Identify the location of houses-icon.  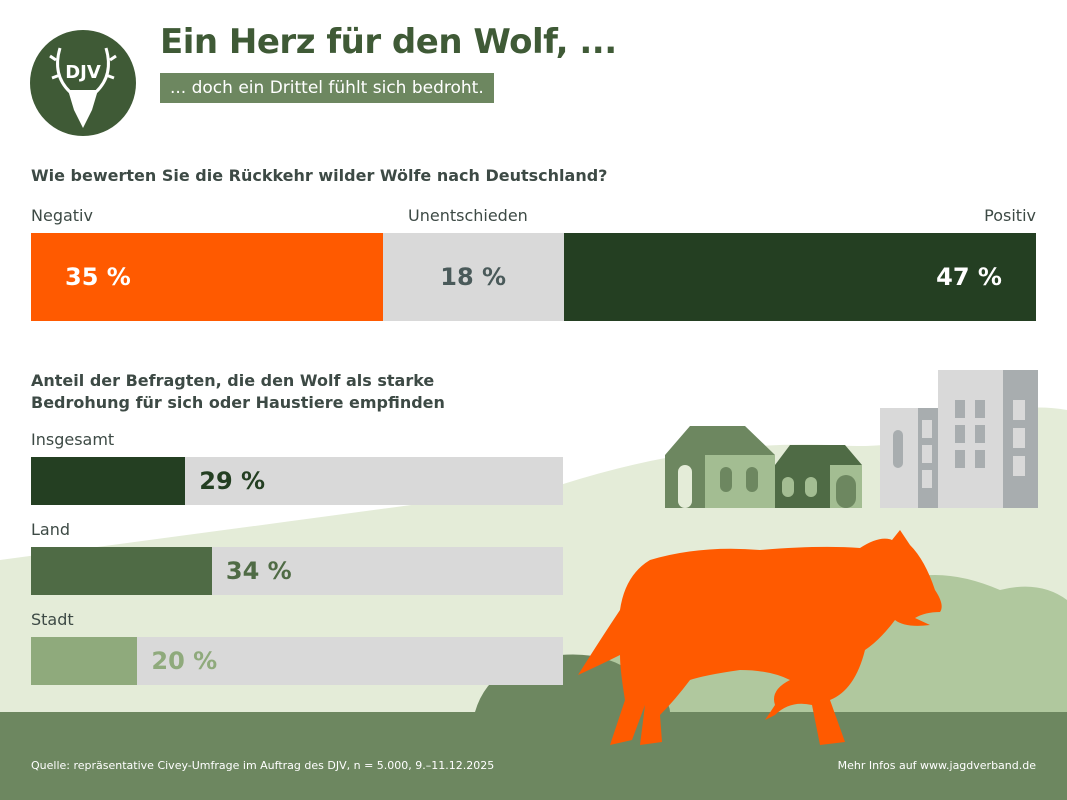
(763, 467).